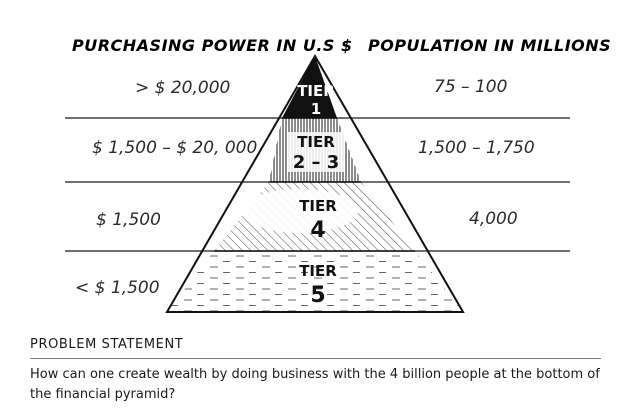 The height and width of the screenshot is (411, 618). What do you see at coordinates (316, 142) in the screenshot?
I see `tier-2-3-word: TIER` at bounding box center [316, 142].